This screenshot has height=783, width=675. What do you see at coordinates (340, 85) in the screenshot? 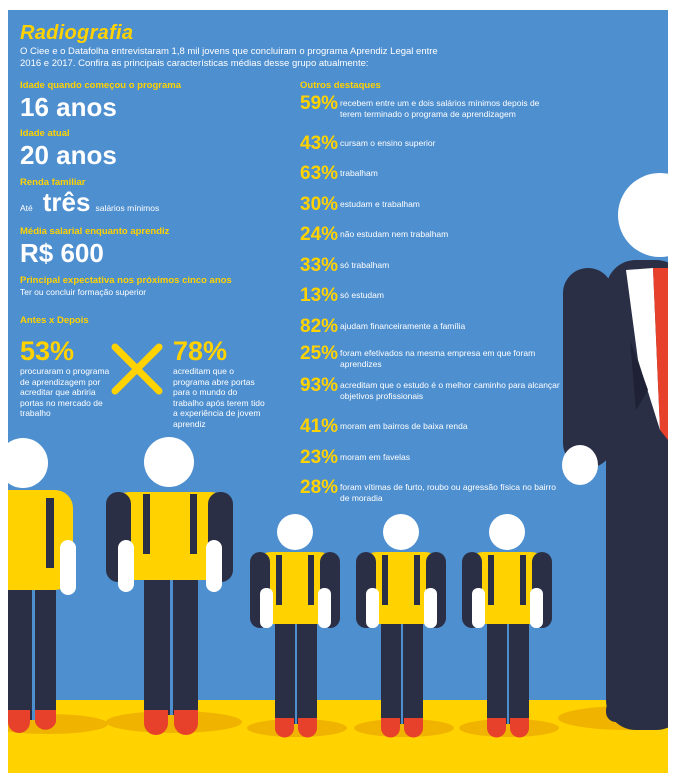
I see `highlights-heading: Outros destaques` at bounding box center [340, 85].